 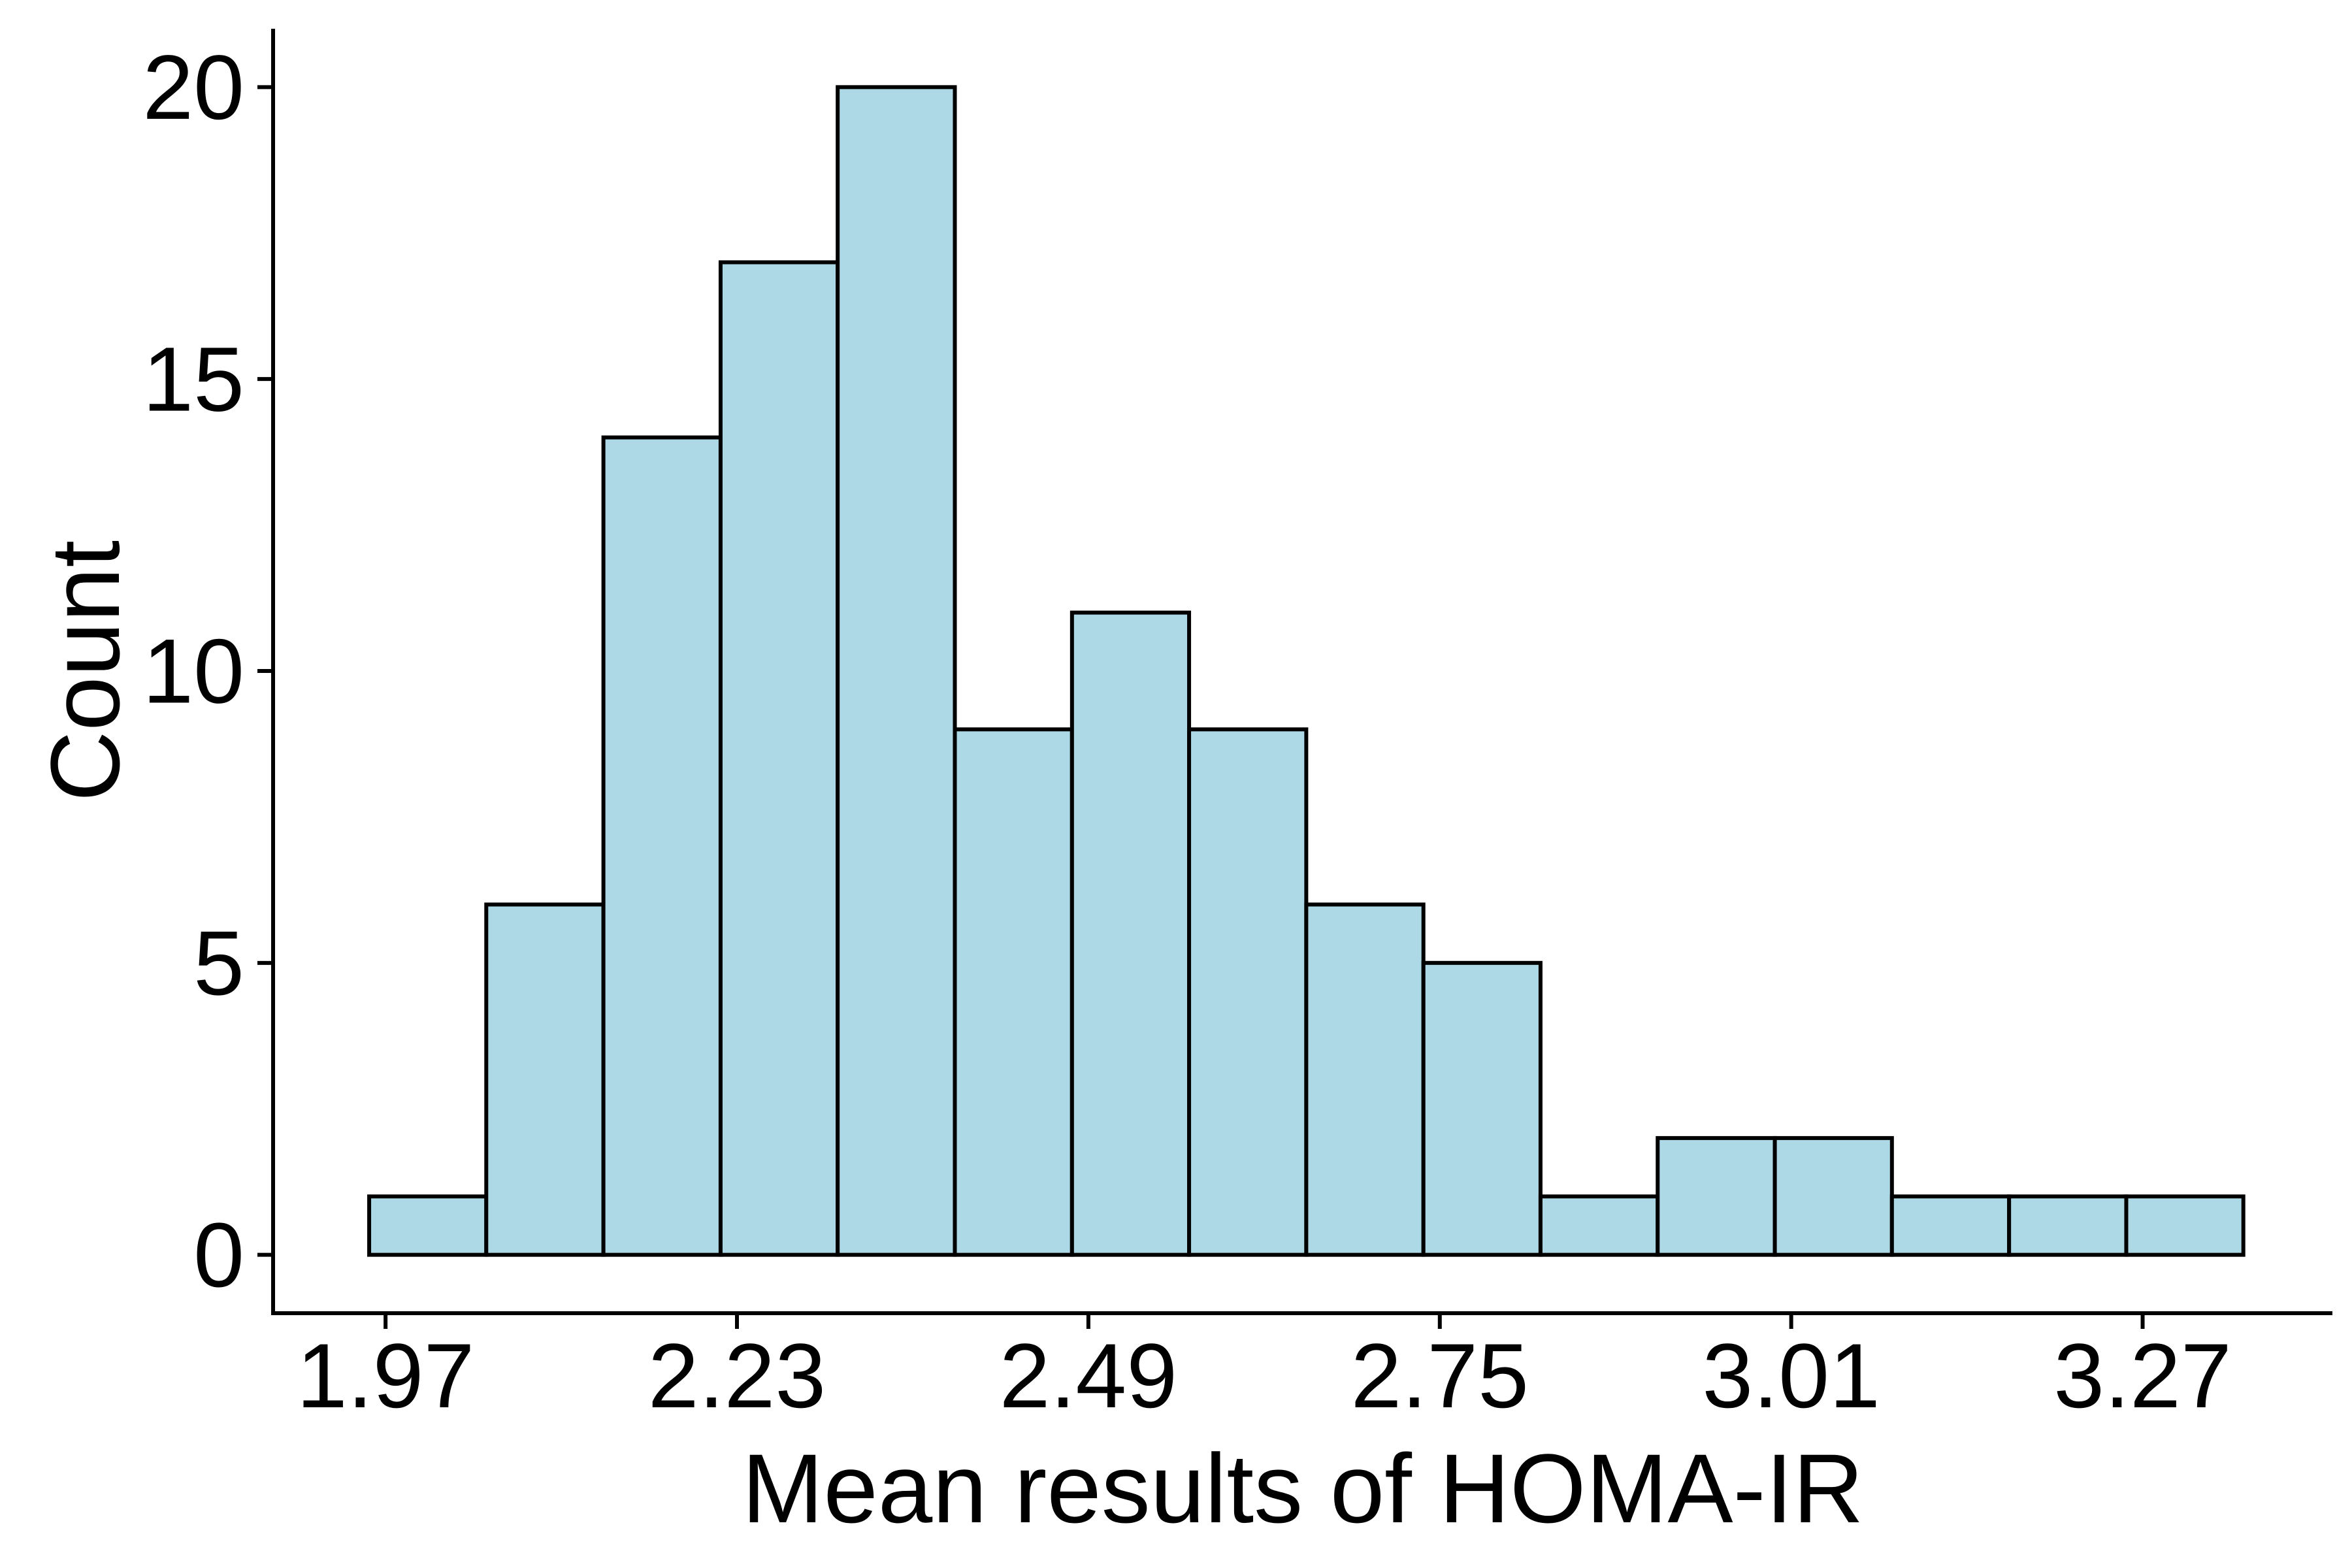 What do you see at coordinates (1264, 1370) in the screenshot?
I see `x-ticks-layer: 1.97 2.23 2.49 2.75 3.01 3.27` at bounding box center [1264, 1370].